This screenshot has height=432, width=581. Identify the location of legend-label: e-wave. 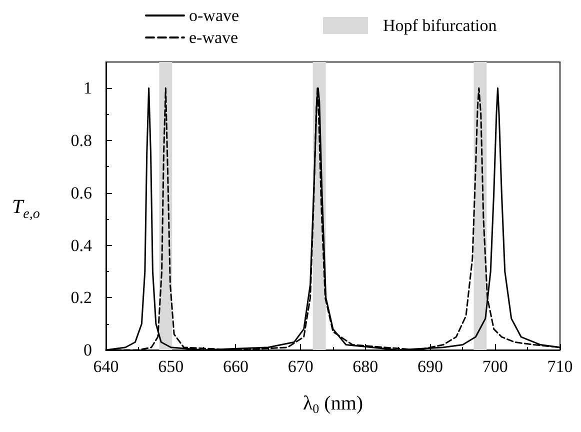
(213, 37).